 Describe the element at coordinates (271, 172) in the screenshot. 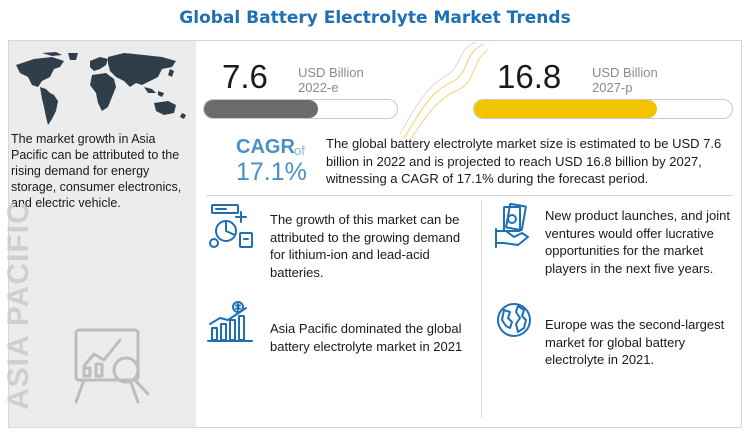

I see `cagr-value: 17.1%` at that location.